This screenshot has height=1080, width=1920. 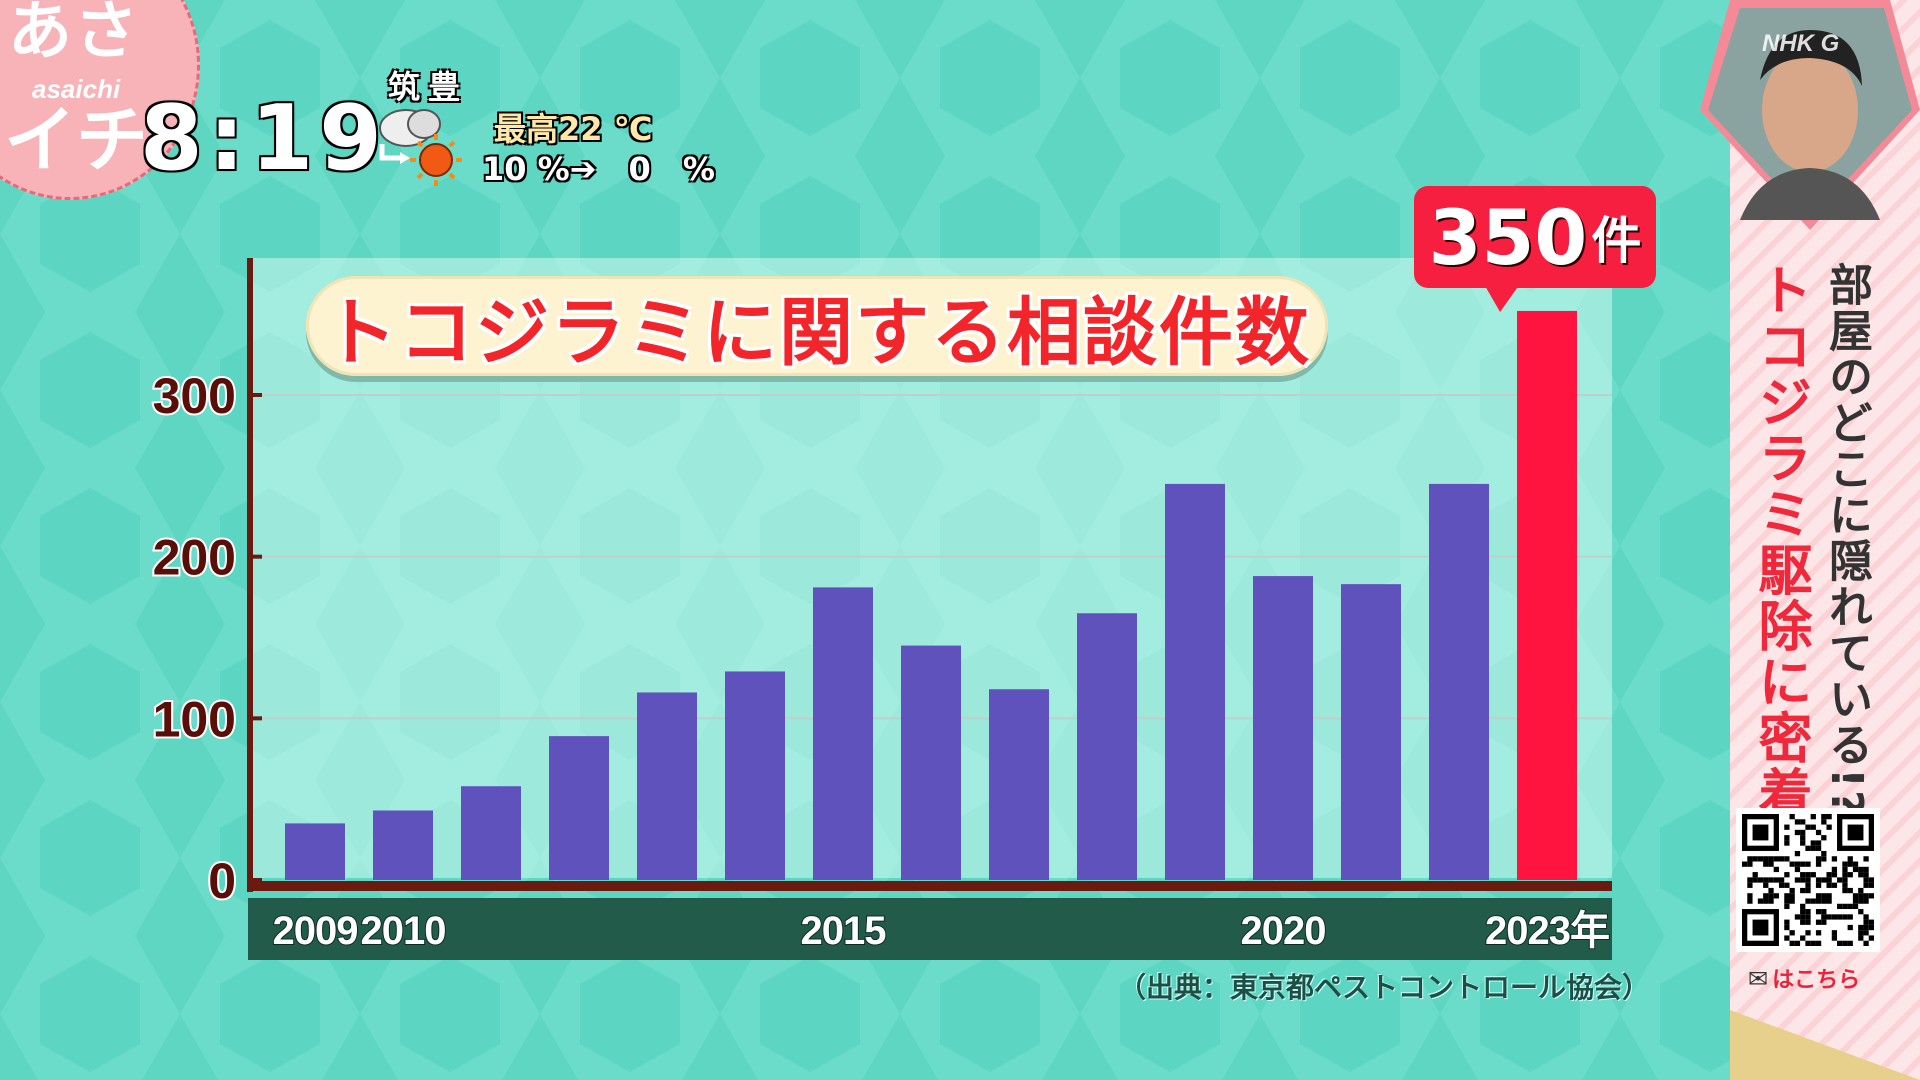 I want to click on program-subtitle: 部屋のどこに隠れている!?, so click(x=1846, y=540).